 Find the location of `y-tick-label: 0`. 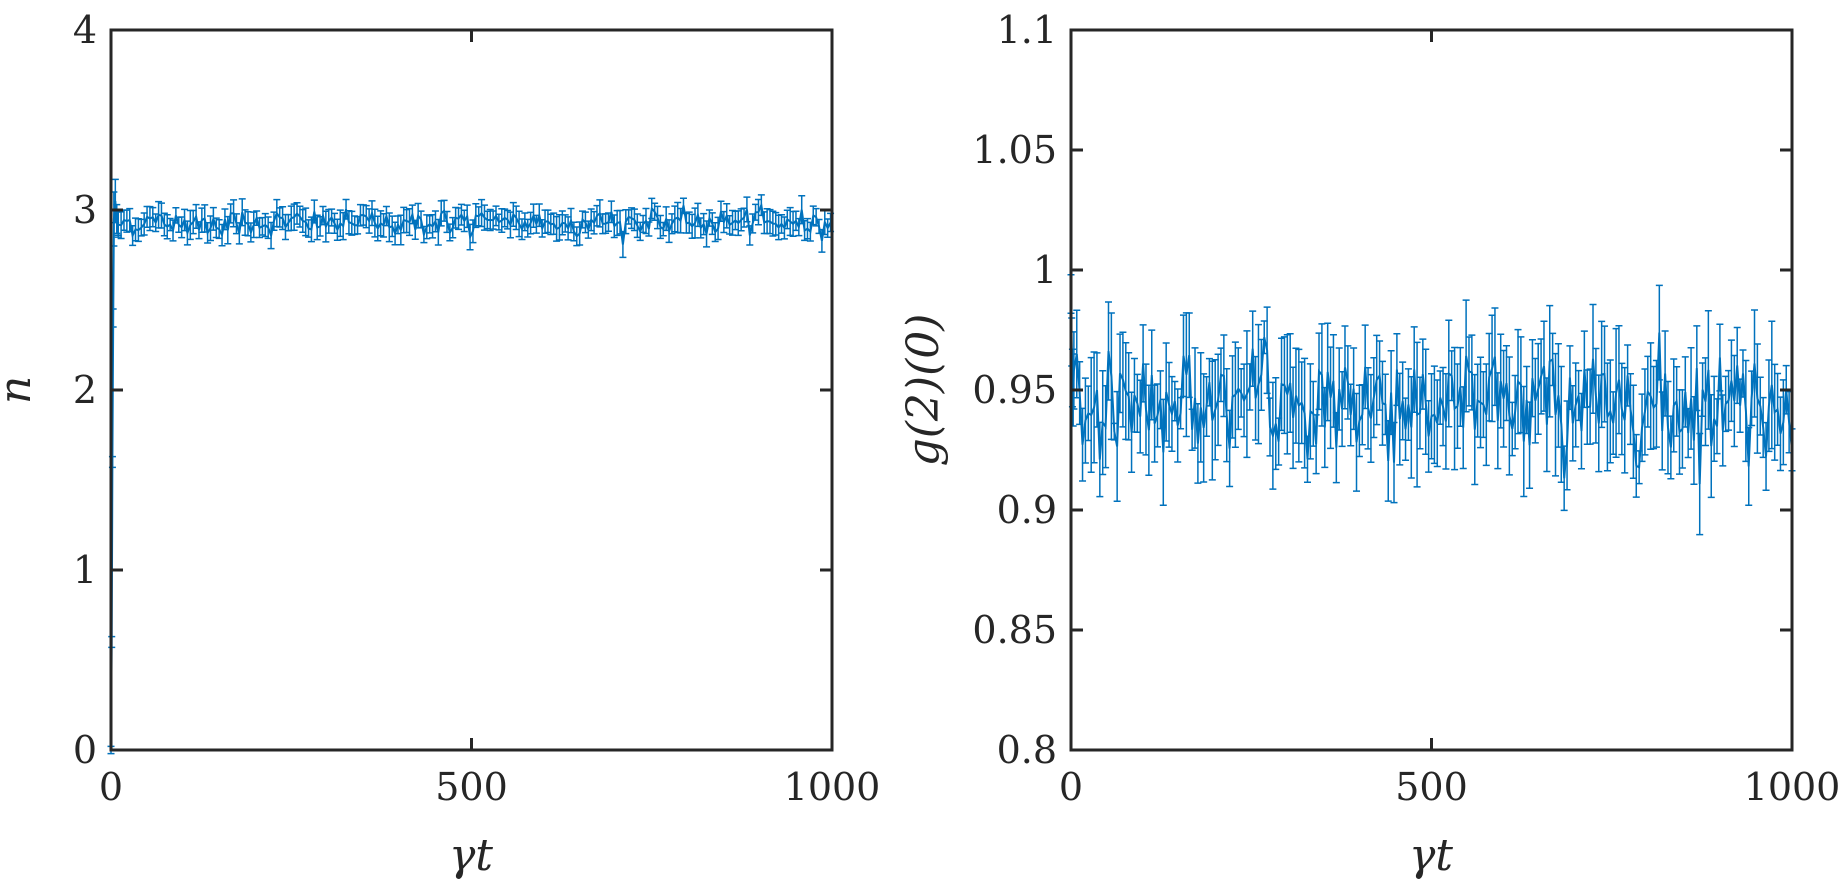

y-tick-label: 0 is located at coordinates (85, 750).